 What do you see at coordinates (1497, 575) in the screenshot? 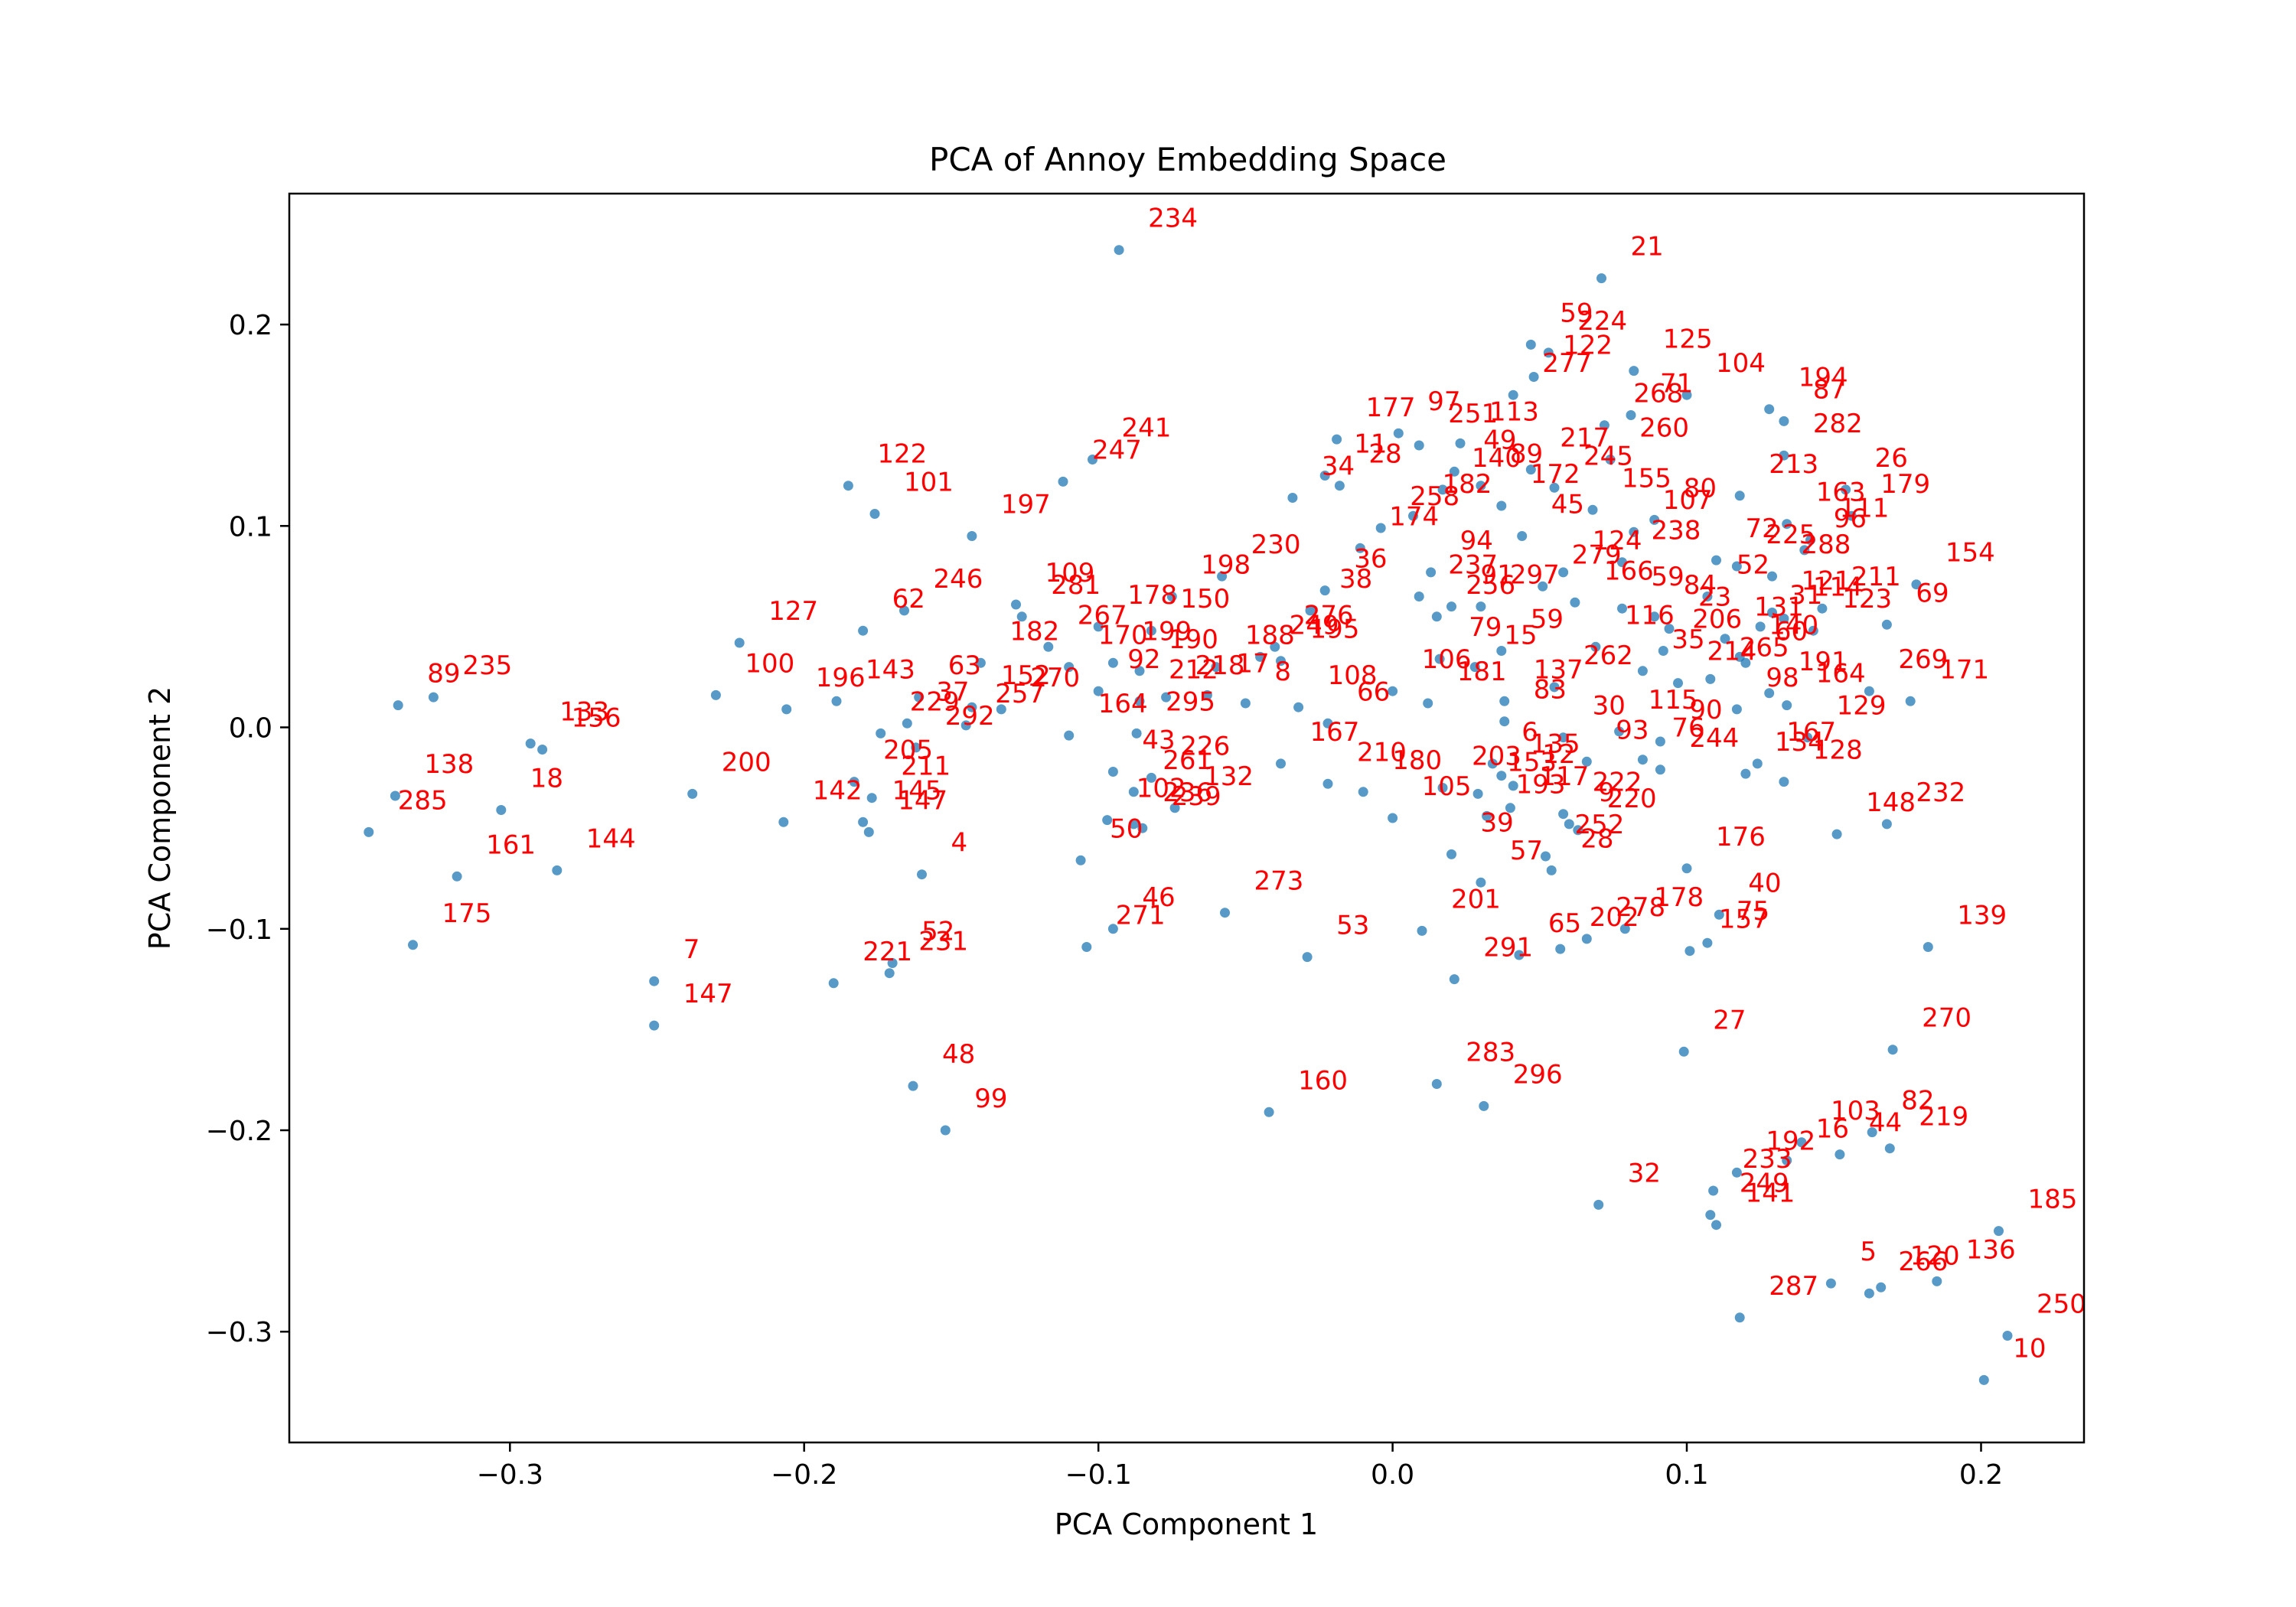
I see `point-label: 91` at bounding box center [1497, 575].